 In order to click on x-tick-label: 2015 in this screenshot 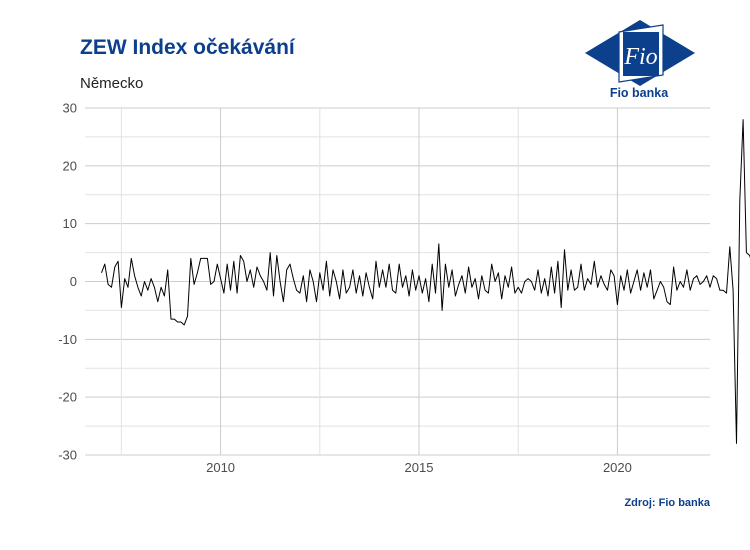, I will do `click(419, 467)`.